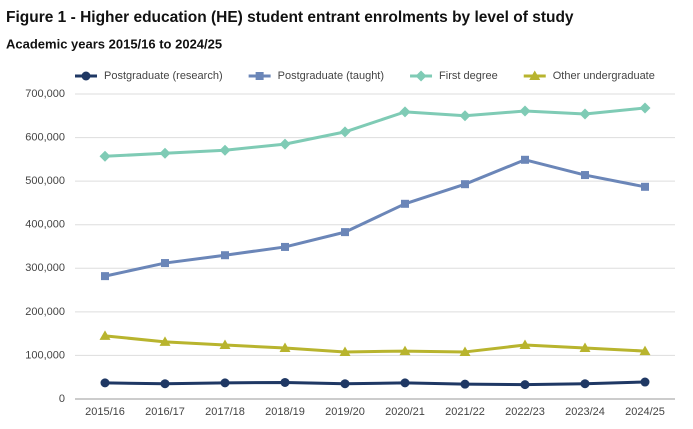 Image resolution: width=693 pixels, height=429 pixels. I want to click on y-tick-label: 400,000, so click(45, 225).